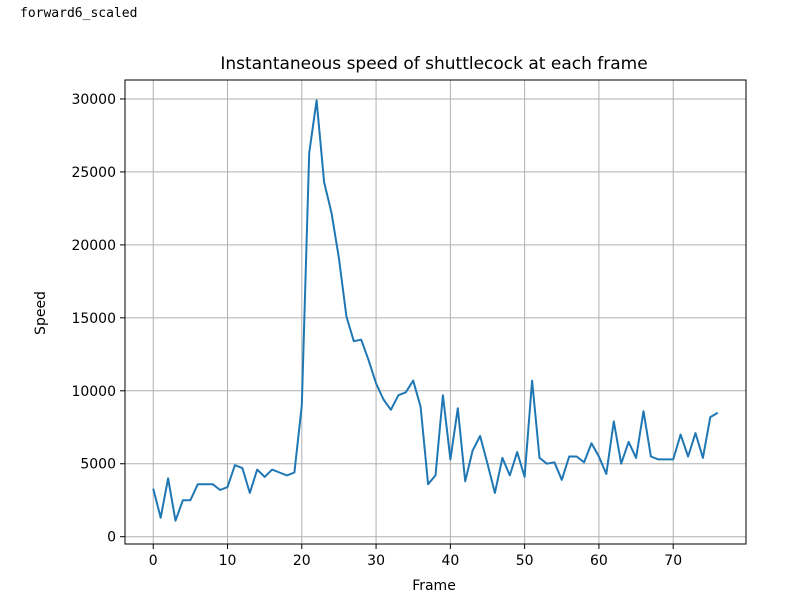  Describe the element at coordinates (228, 561) in the screenshot. I see `x-tick-label: 10` at that location.